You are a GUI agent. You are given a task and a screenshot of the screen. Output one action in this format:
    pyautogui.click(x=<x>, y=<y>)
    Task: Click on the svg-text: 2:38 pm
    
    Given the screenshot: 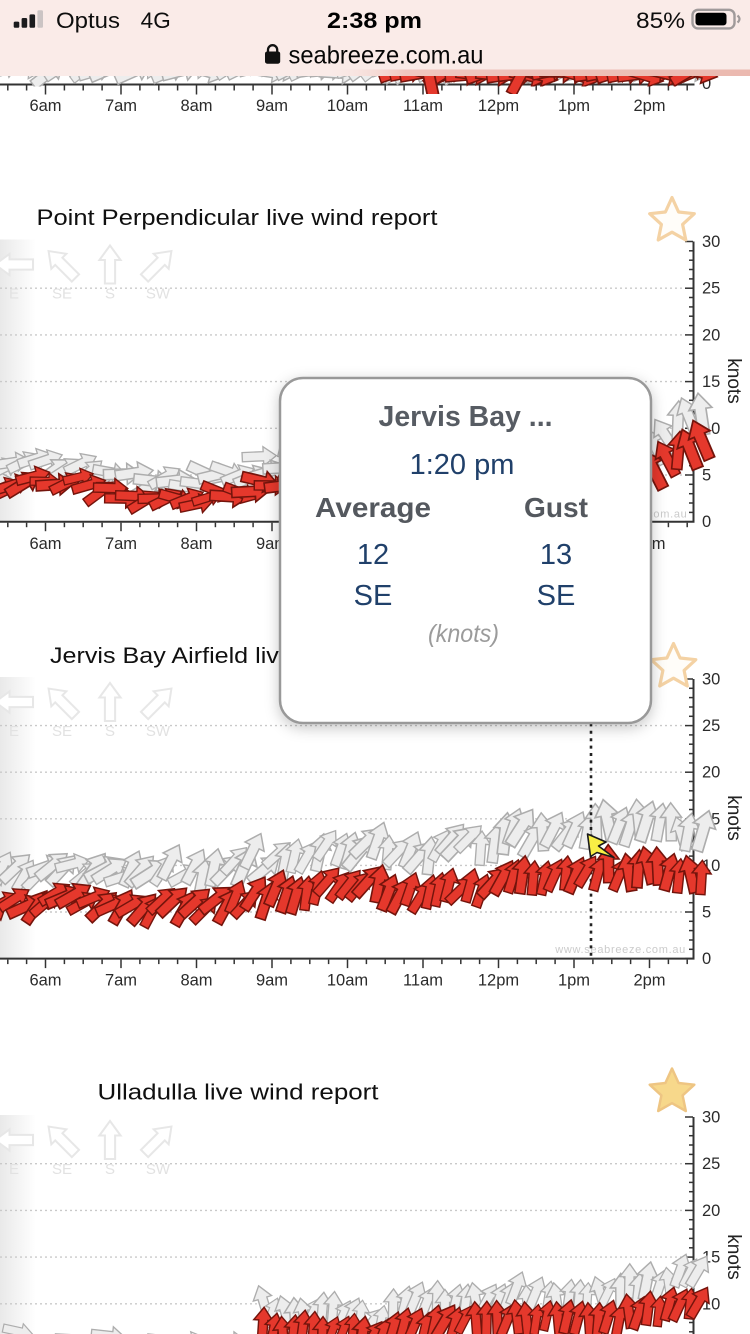 What is the action you would take?
    pyautogui.click(x=374, y=20)
    